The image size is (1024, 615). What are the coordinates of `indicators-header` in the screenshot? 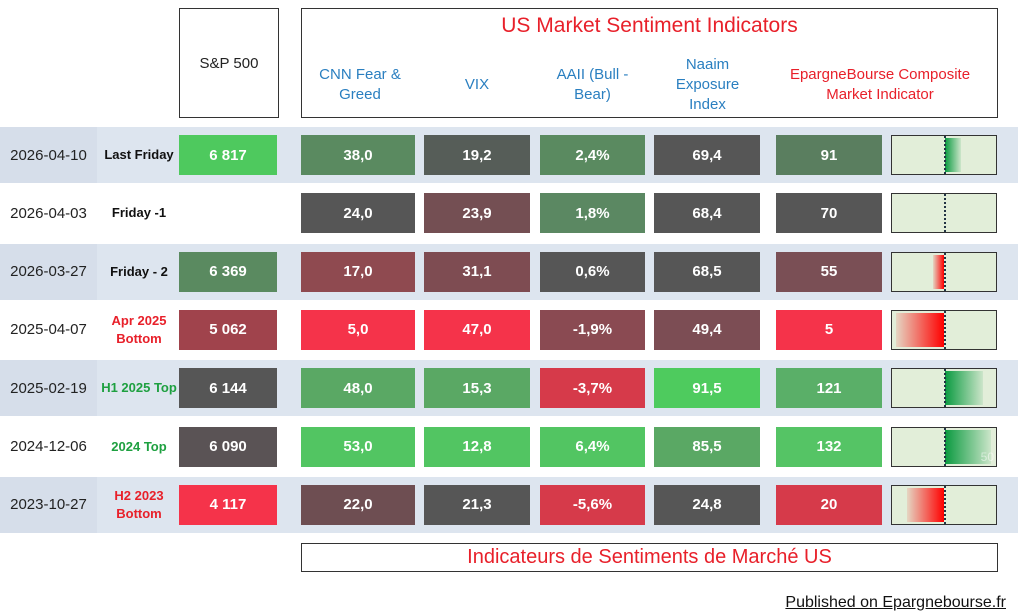 It's located at (649, 63).